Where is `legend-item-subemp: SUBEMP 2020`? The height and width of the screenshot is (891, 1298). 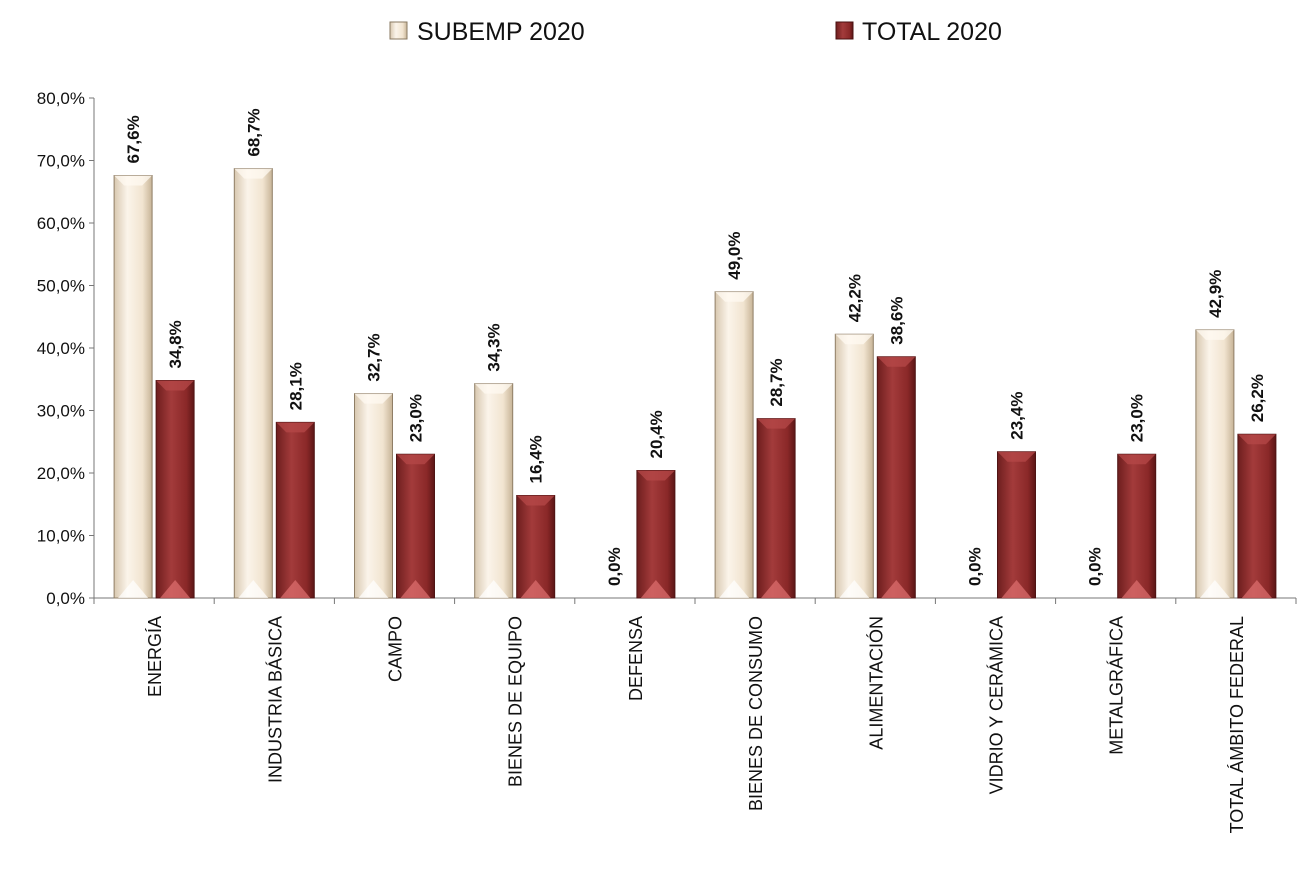
legend-item-subemp: SUBEMP 2020 is located at coordinates (487, 32).